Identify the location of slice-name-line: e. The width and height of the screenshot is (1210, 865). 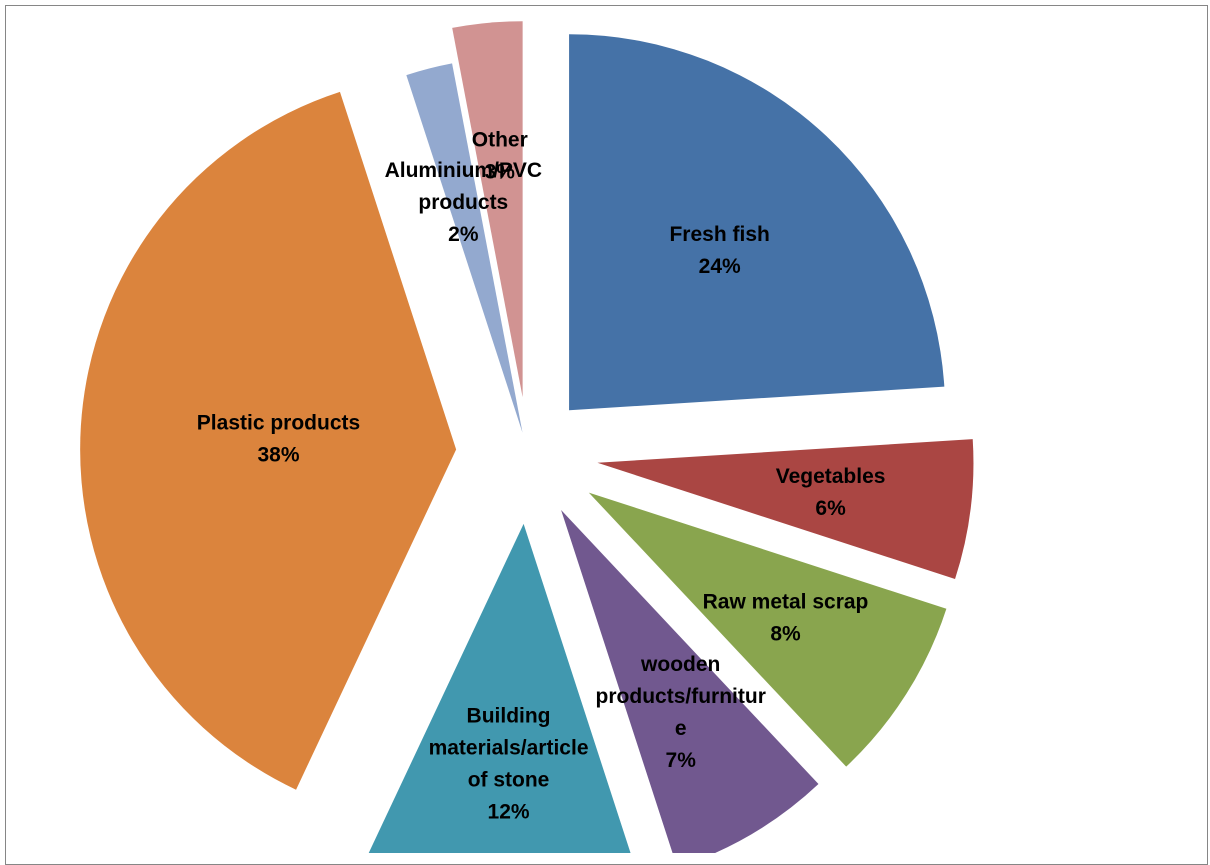
(681, 728).